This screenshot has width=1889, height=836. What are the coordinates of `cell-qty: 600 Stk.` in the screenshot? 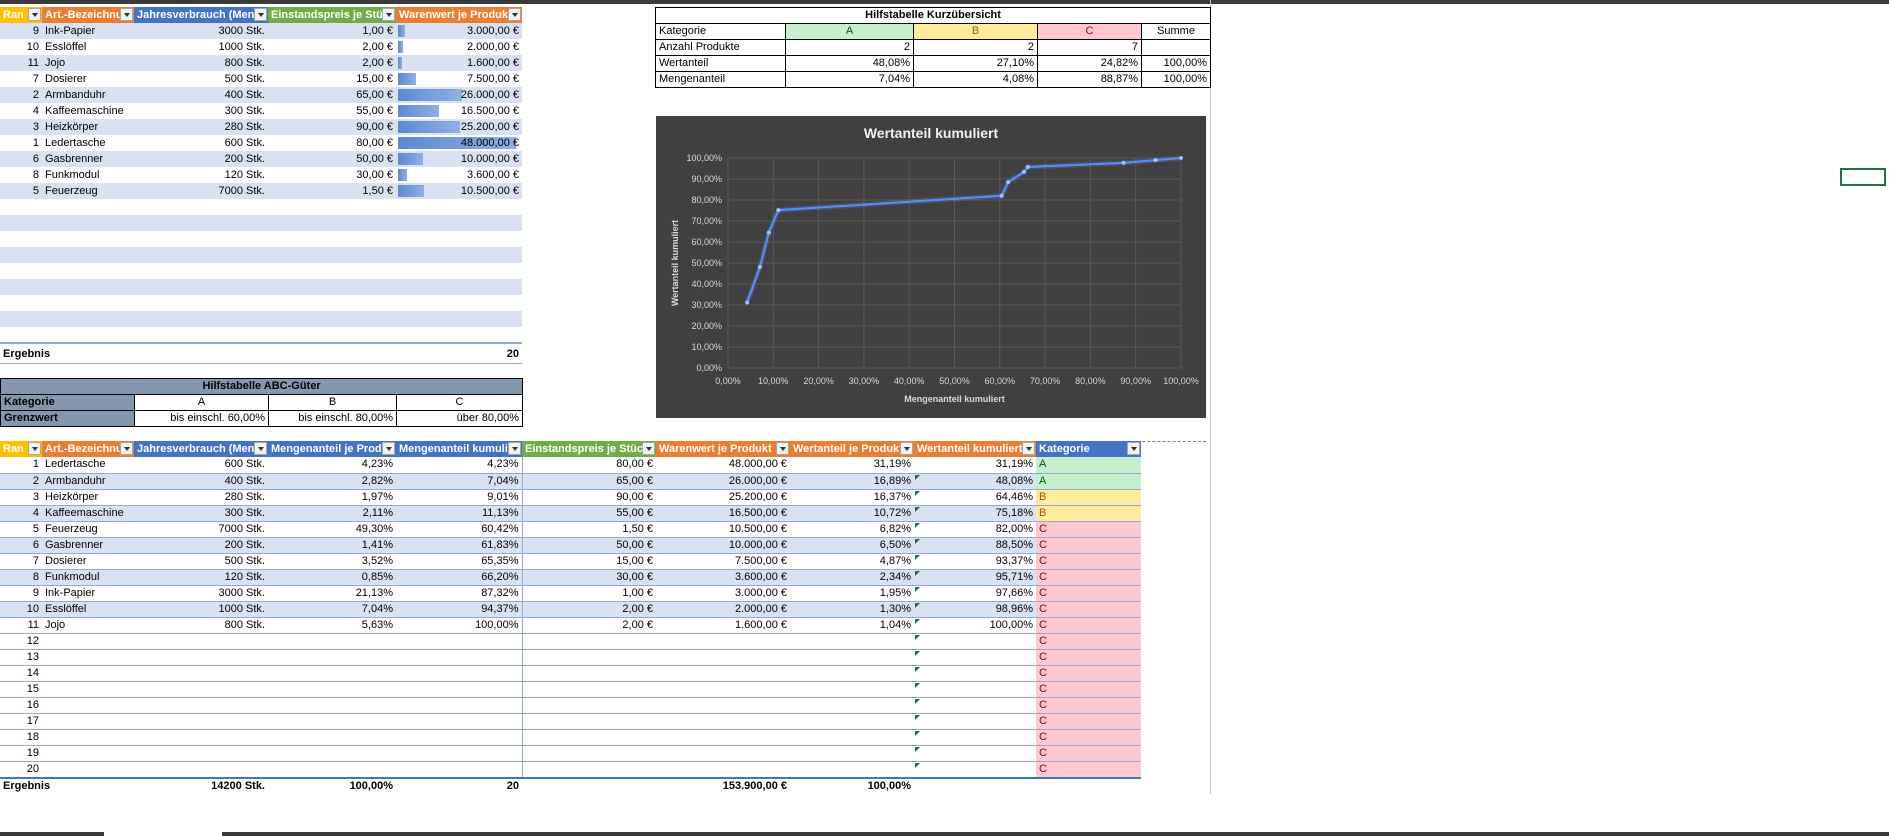 It's located at (201, 465).